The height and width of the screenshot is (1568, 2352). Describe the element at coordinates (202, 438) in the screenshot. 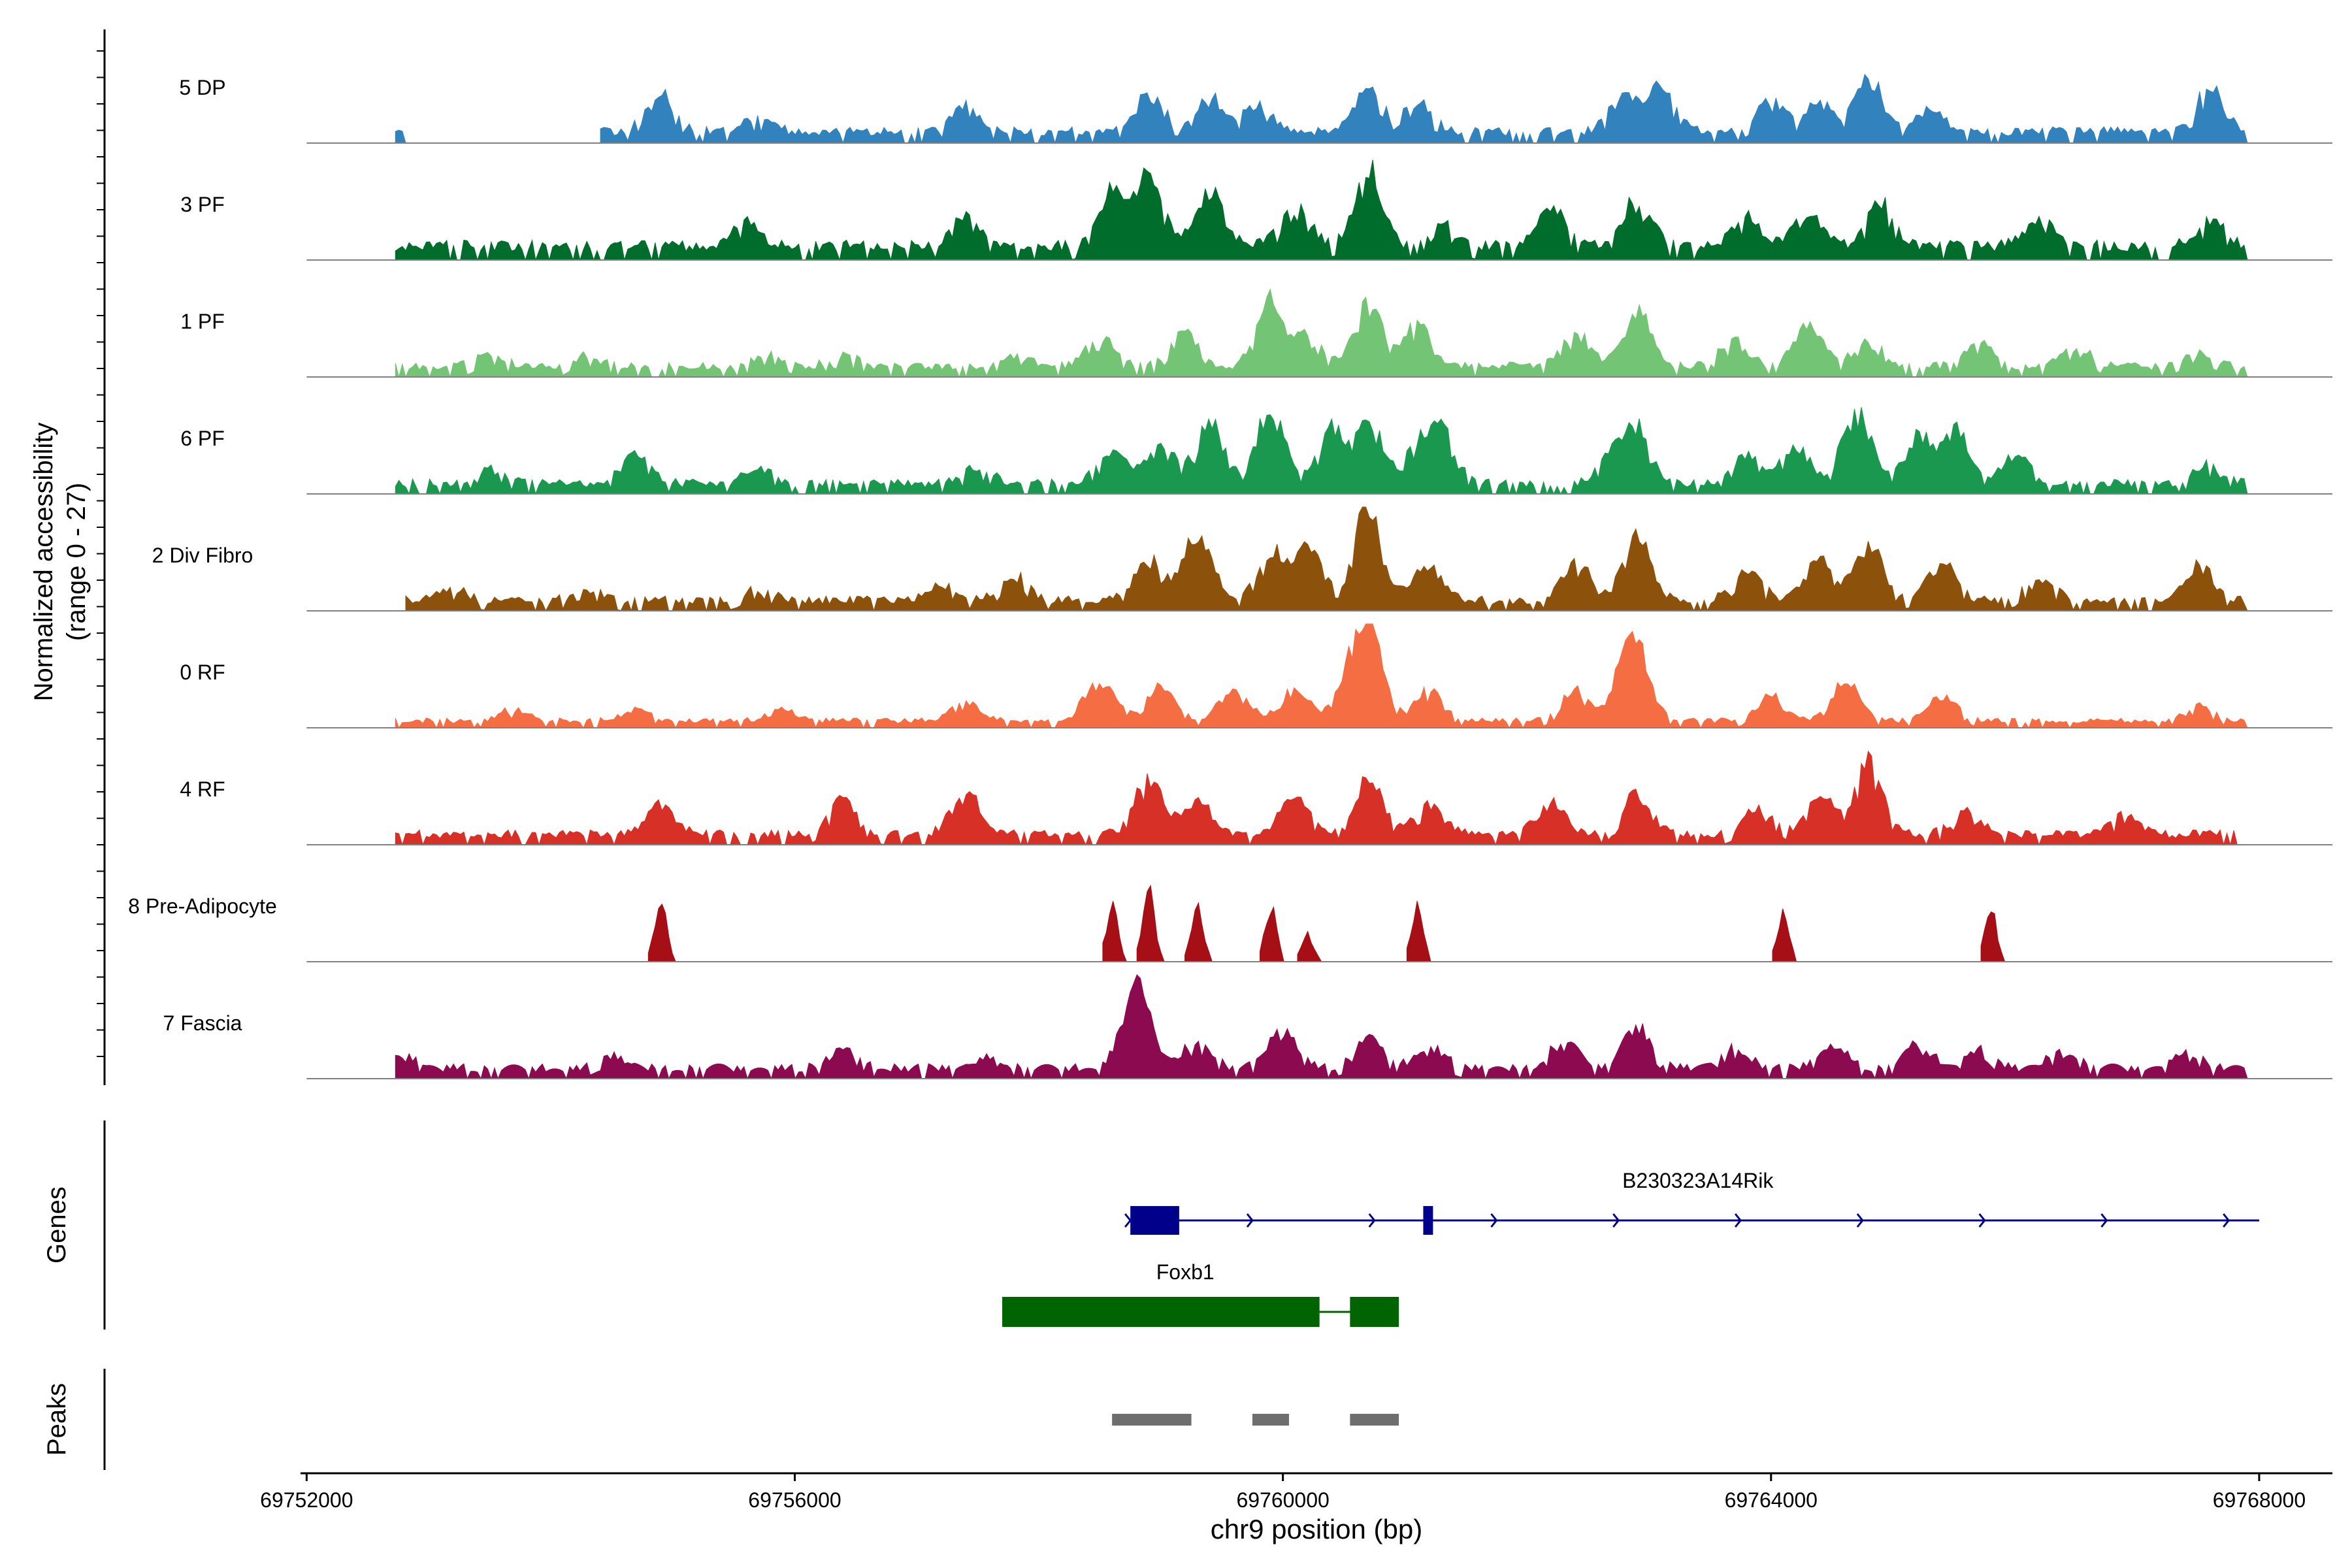

I see `track-label: 6 PF` at that location.